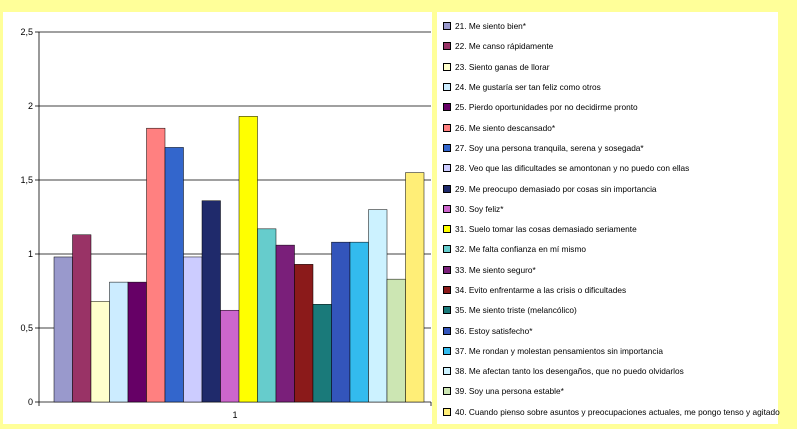 The height and width of the screenshot is (429, 797). I want to click on legend-label: 33. Me siento seguro*, so click(495, 269).